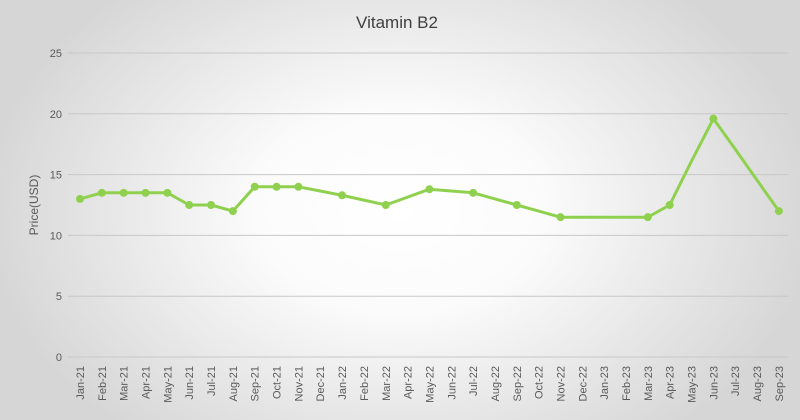 This screenshot has width=800, height=420. I want to click on y-tick-label: 0, so click(59, 358).